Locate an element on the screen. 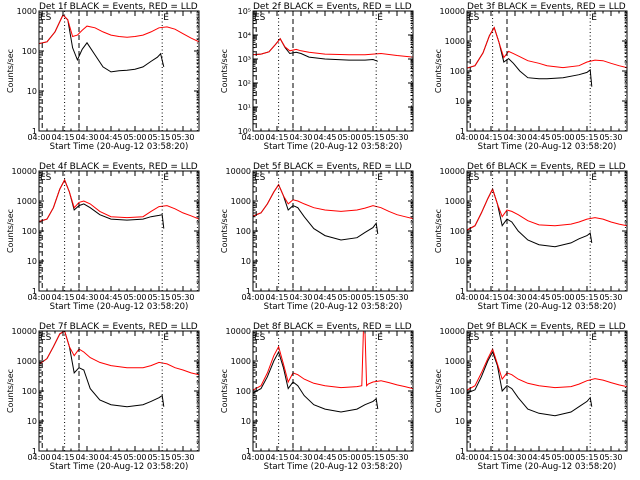 The height and width of the screenshot is (480, 640). panel-title: Det 7f BLACK = Events, RED = LLD is located at coordinates (118, 327).